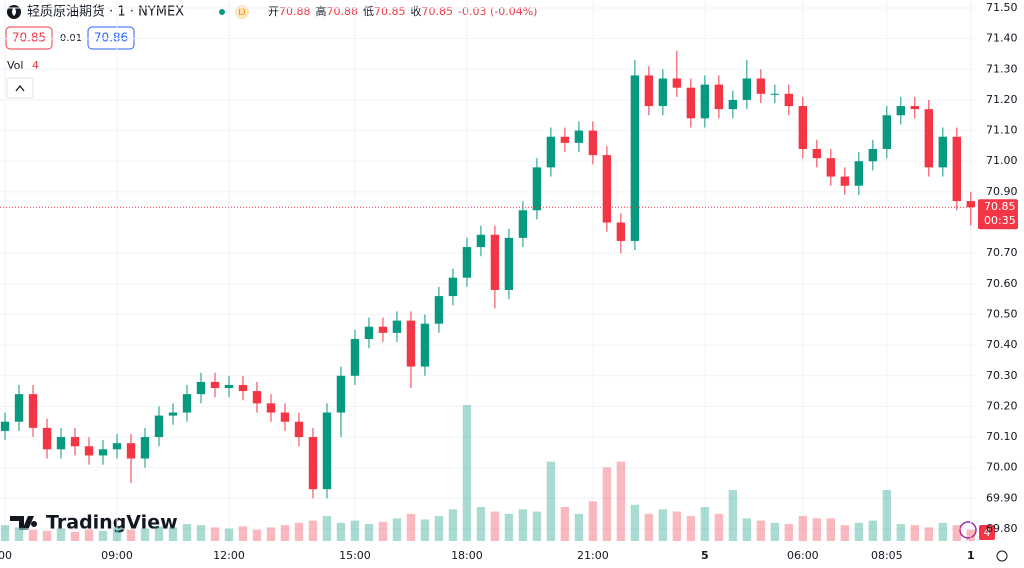 This screenshot has width=1024, height=568. I want to click on y-tick-label: 71.10, so click(1002, 130).